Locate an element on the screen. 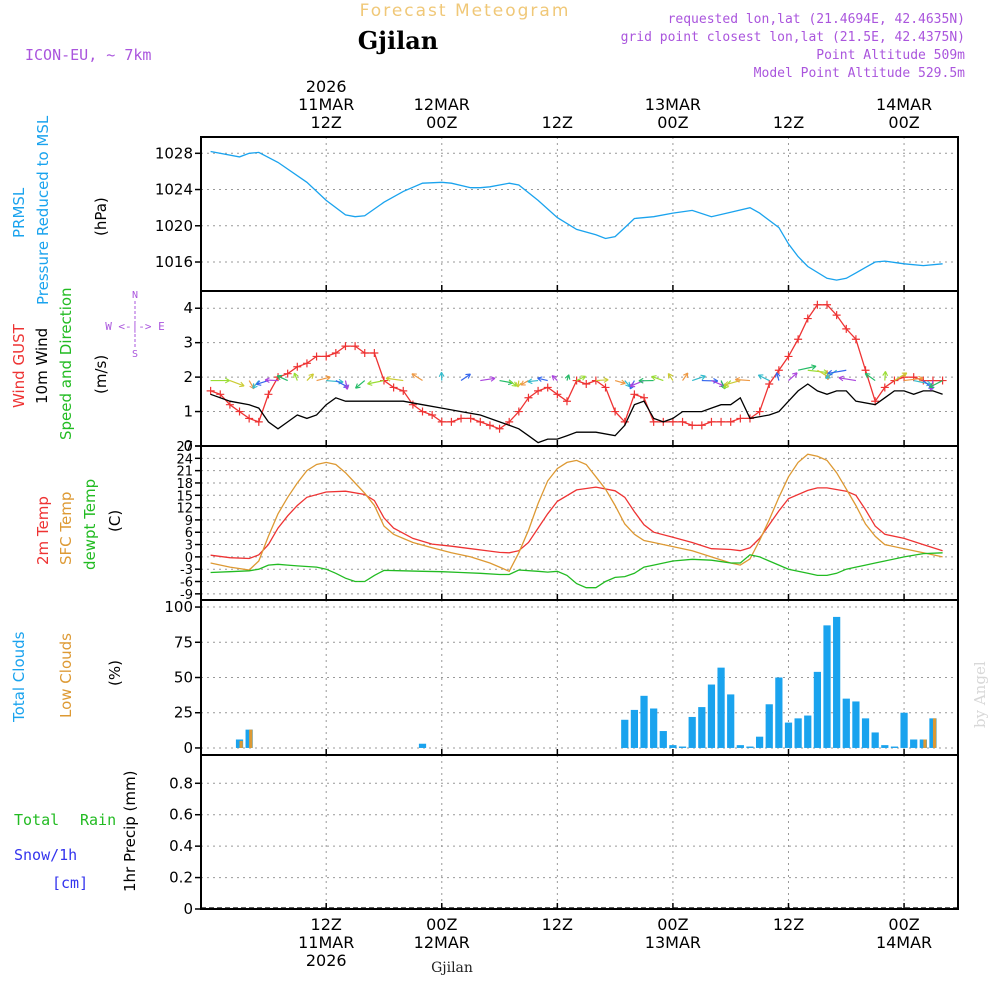 This screenshot has width=1000, height=1000. y-tick-label: 1 is located at coordinates (188, 412).